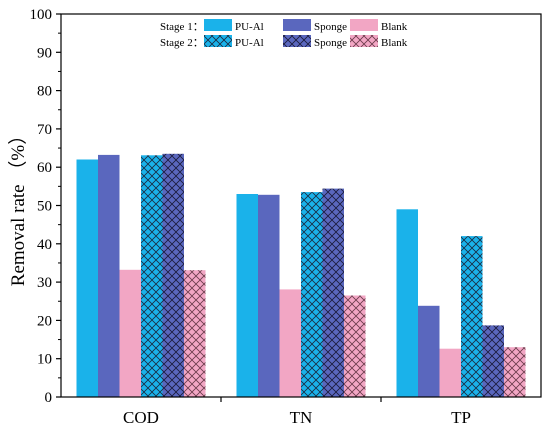 Image resolution: width=550 pixels, height=430 pixels. What do you see at coordinates (461, 417) in the screenshot?
I see `x-tick-label: TP` at bounding box center [461, 417].